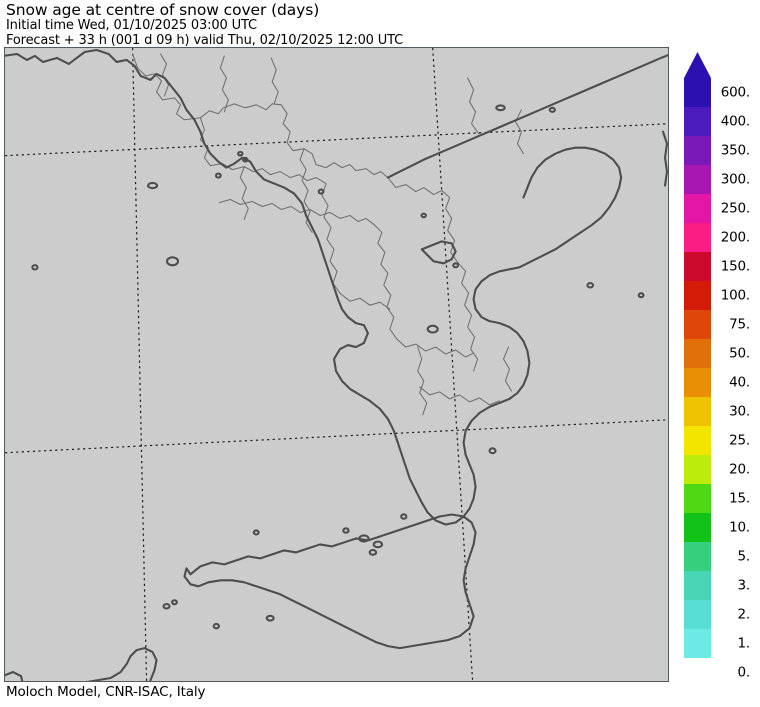  Describe the element at coordinates (330, 581) in the screenshot. I see `coastline-sicily` at that location.